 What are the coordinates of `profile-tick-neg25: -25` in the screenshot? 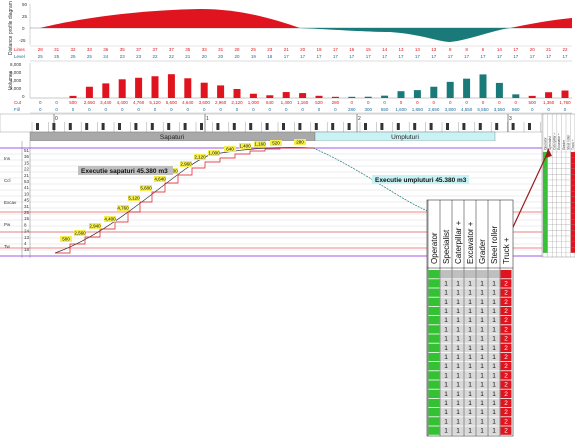 It's located at (22, 40).